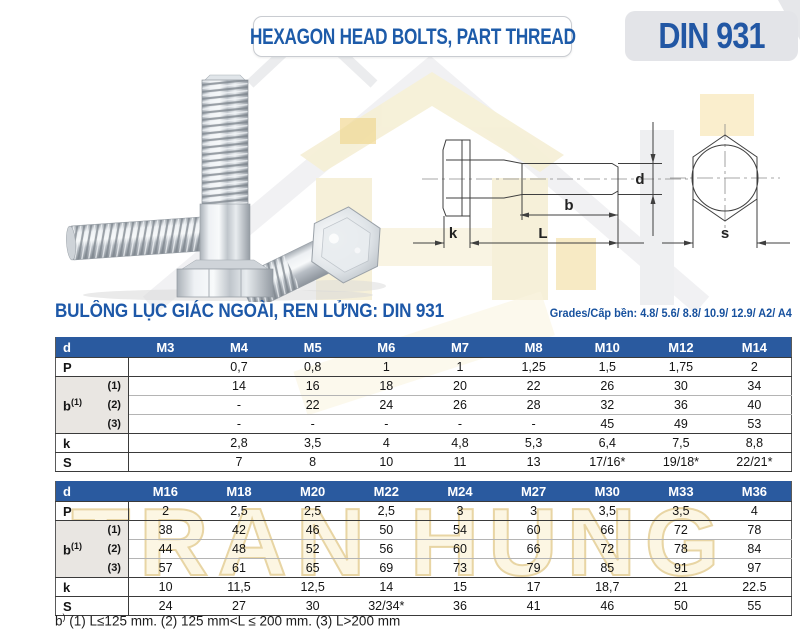  Describe the element at coordinates (413, 36) in the screenshot. I see `header-title-box: HEXAGON HEAD BOLTS, PART THREAD` at that location.